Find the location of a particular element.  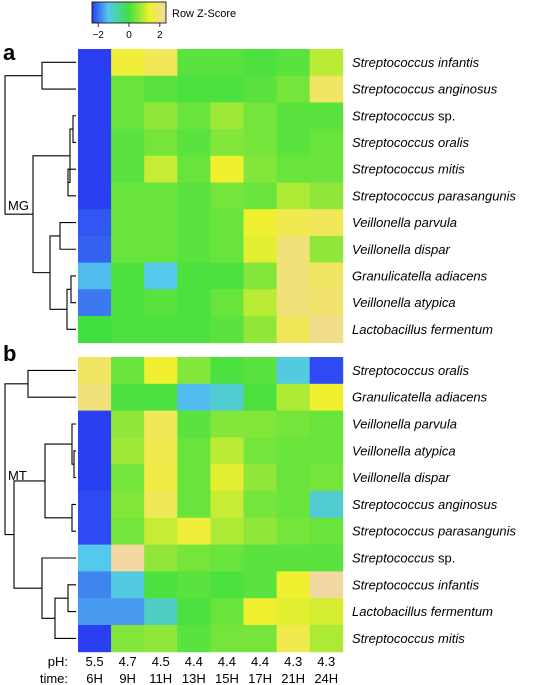

row-label: Veillonella atypica is located at coordinates (404, 450).